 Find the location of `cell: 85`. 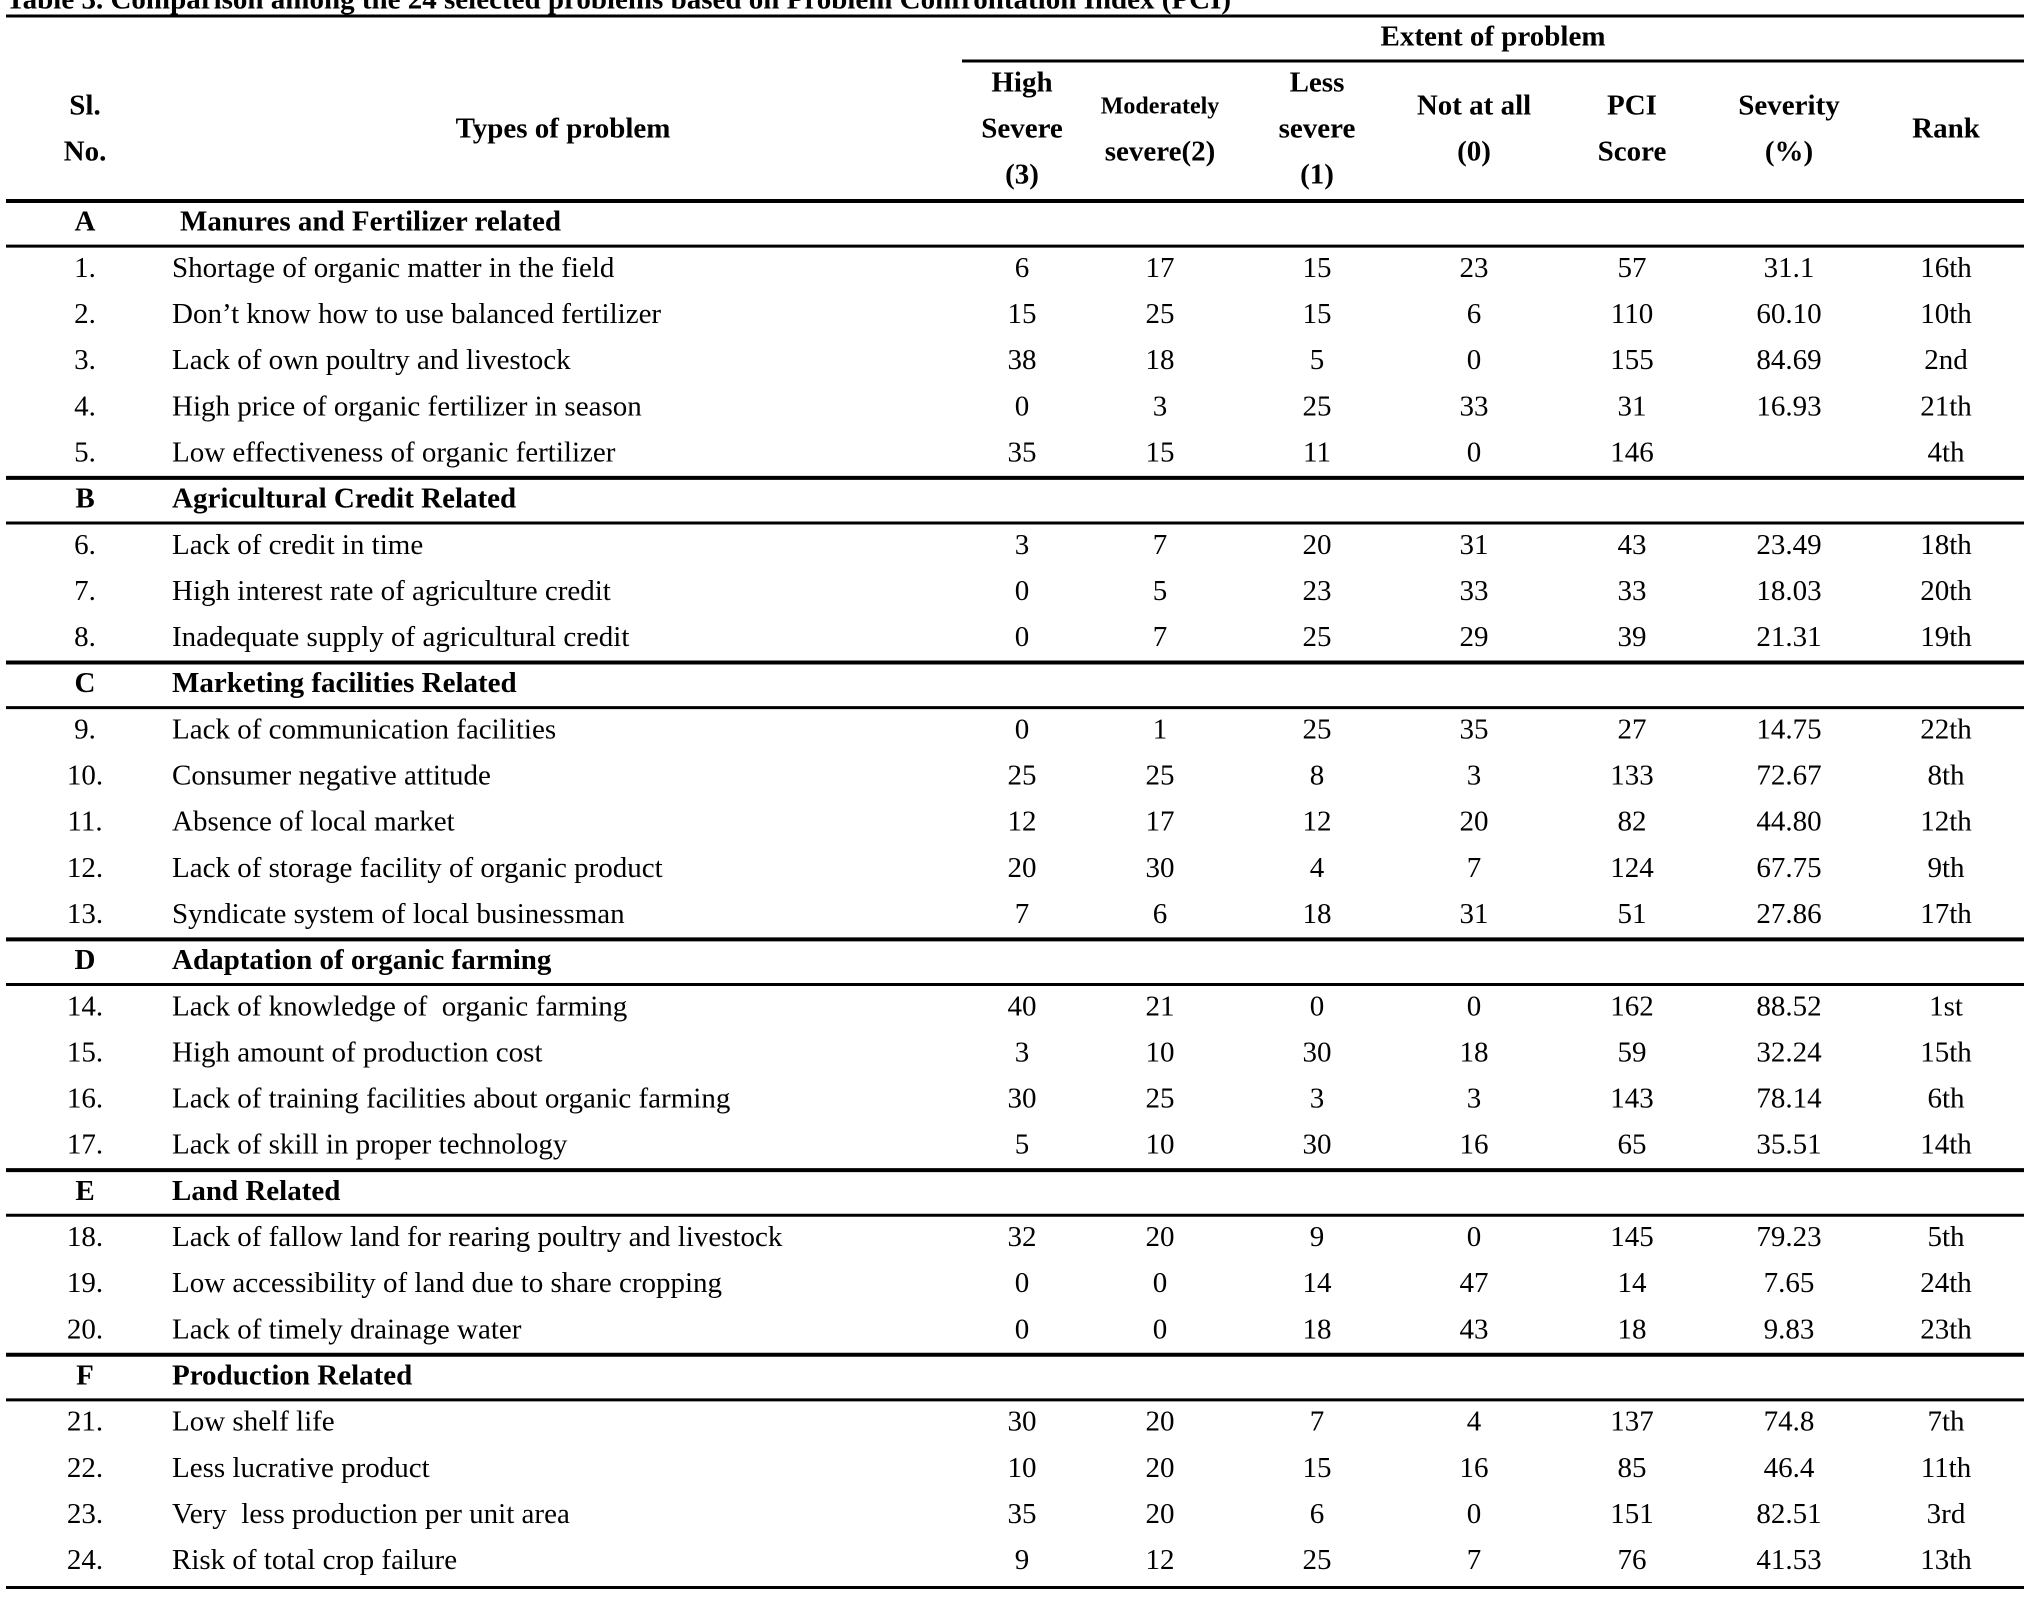

cell: 85 is located at coordinates (1632, 1468).